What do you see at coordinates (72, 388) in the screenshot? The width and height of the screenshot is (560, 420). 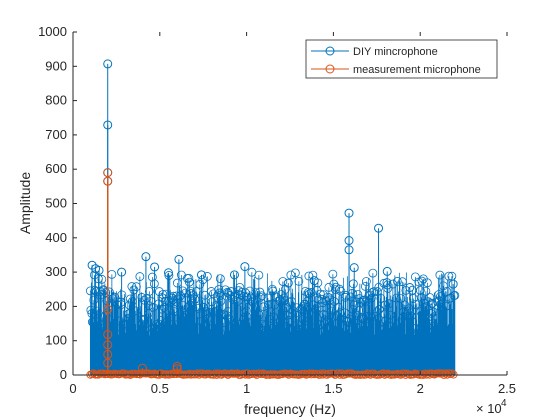 I see `x-tick-label: 0` at bounding box center [72, 388].